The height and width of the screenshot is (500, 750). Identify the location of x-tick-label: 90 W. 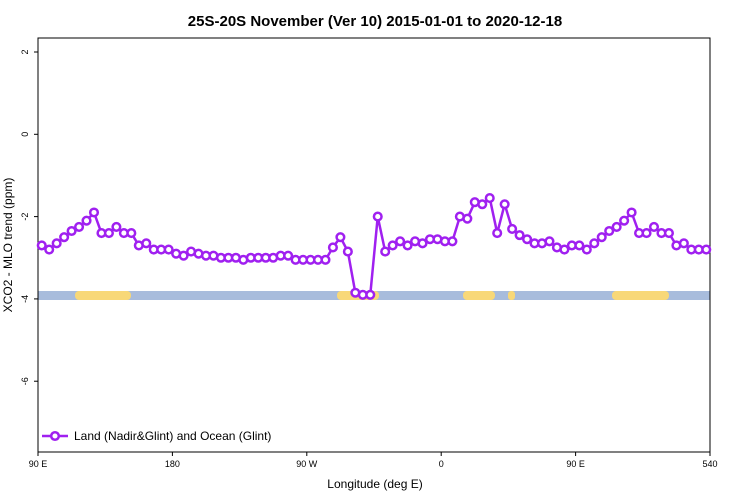
(307, 464).